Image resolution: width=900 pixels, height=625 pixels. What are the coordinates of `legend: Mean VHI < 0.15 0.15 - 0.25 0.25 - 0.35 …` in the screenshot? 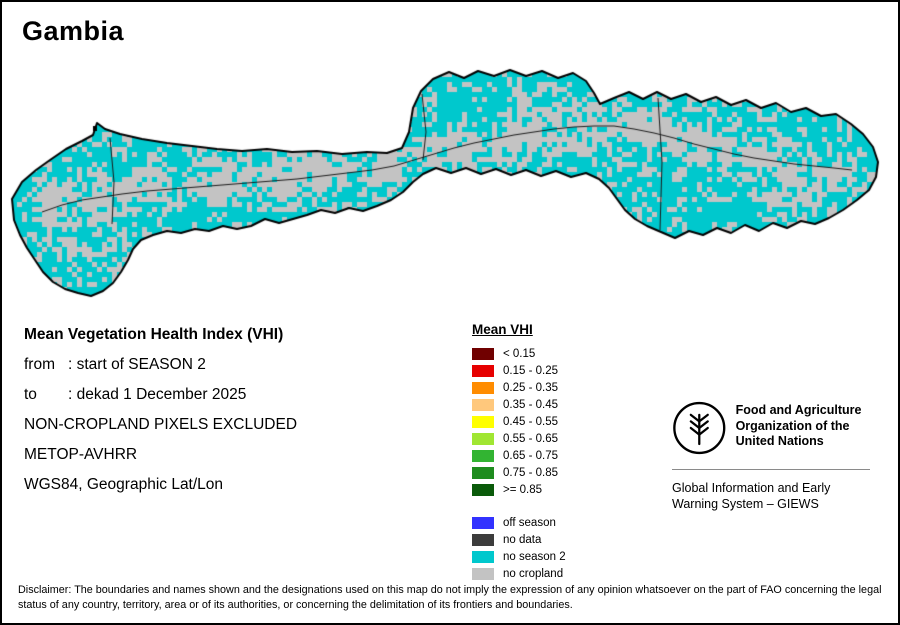 It's located at (519, 452).